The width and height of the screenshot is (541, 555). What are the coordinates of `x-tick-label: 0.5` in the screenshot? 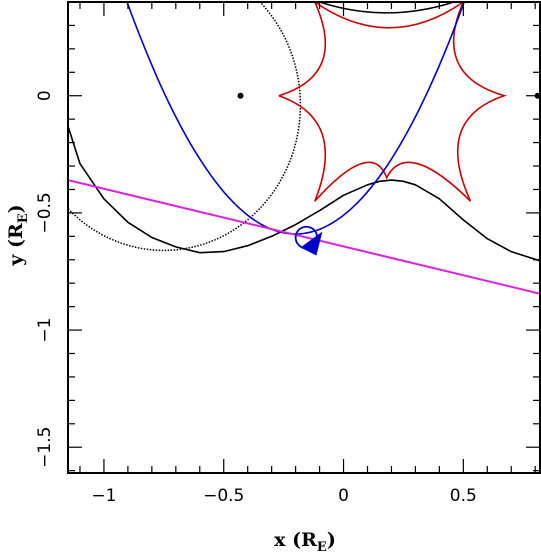 It's located at (463, 496).